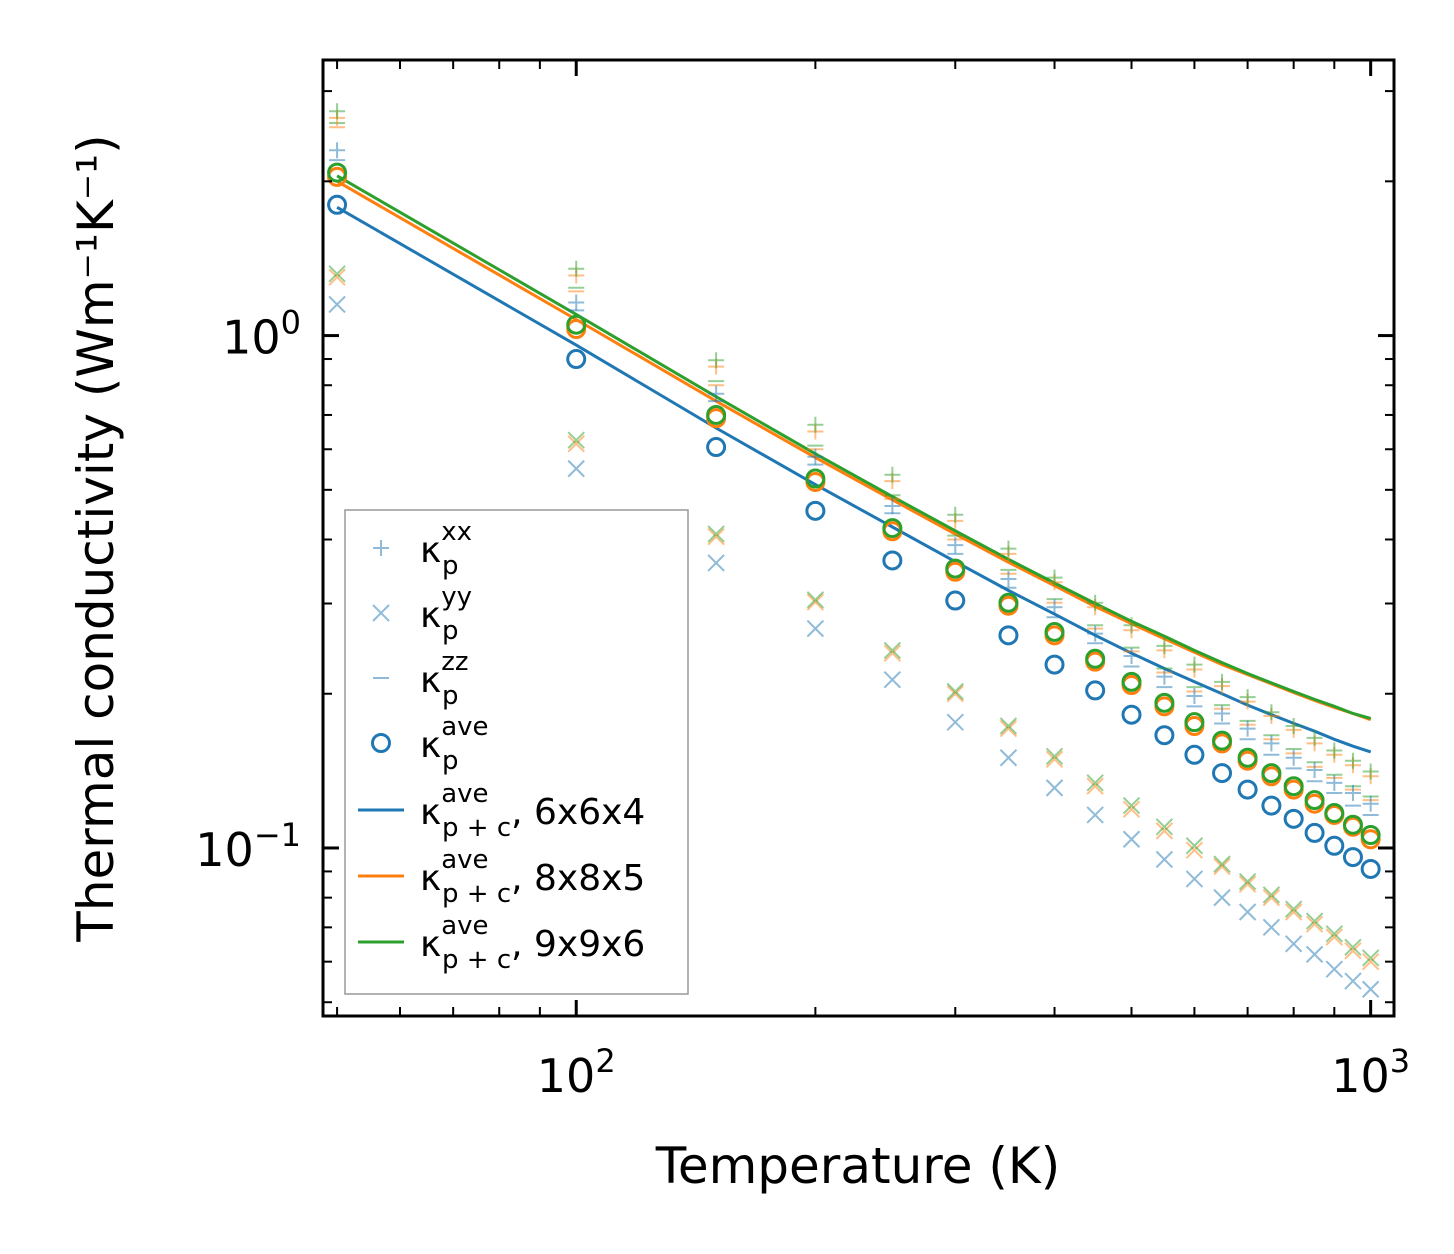 The image size is (1454, 1254). I want to click on y-axis-label: Thermal conductivity (Wm⁻¹K⁻¹), so click(96, 538).